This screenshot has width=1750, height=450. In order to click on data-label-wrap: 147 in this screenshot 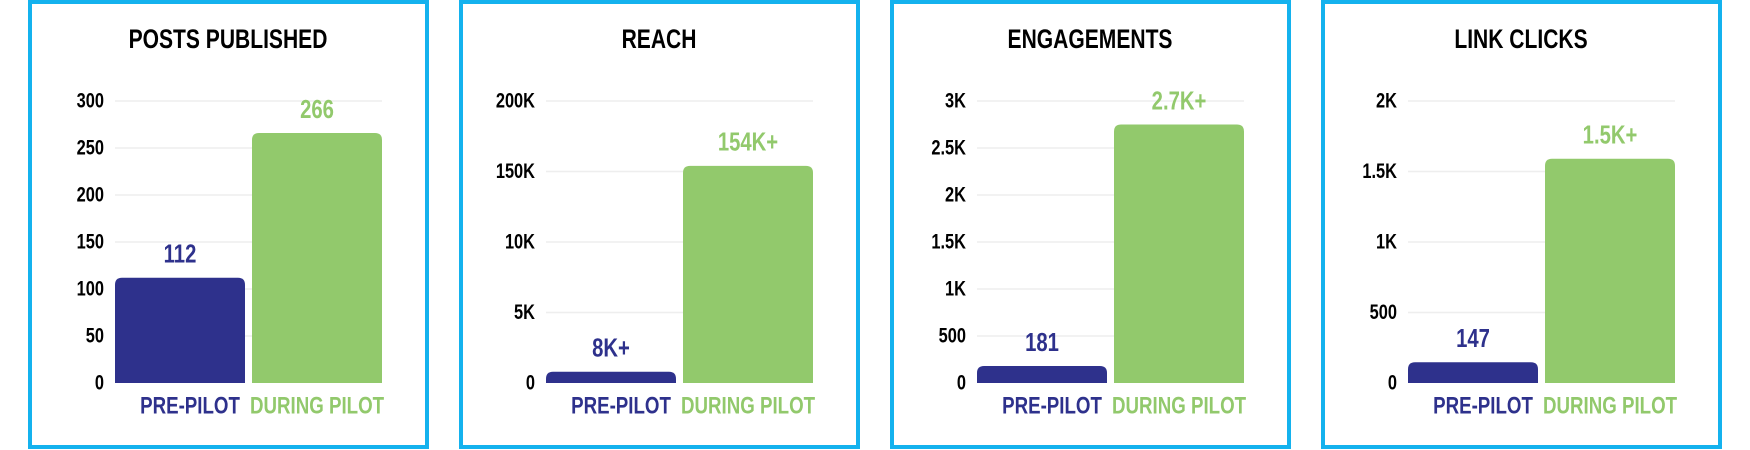, I will do `click(1473, 338)`.